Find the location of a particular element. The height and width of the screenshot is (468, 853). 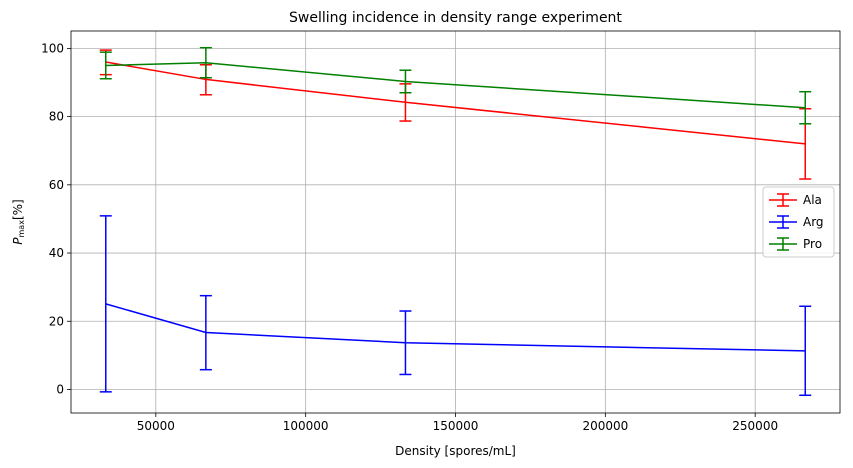

y-tick-label: 100 is located at coordinates (52, 48).